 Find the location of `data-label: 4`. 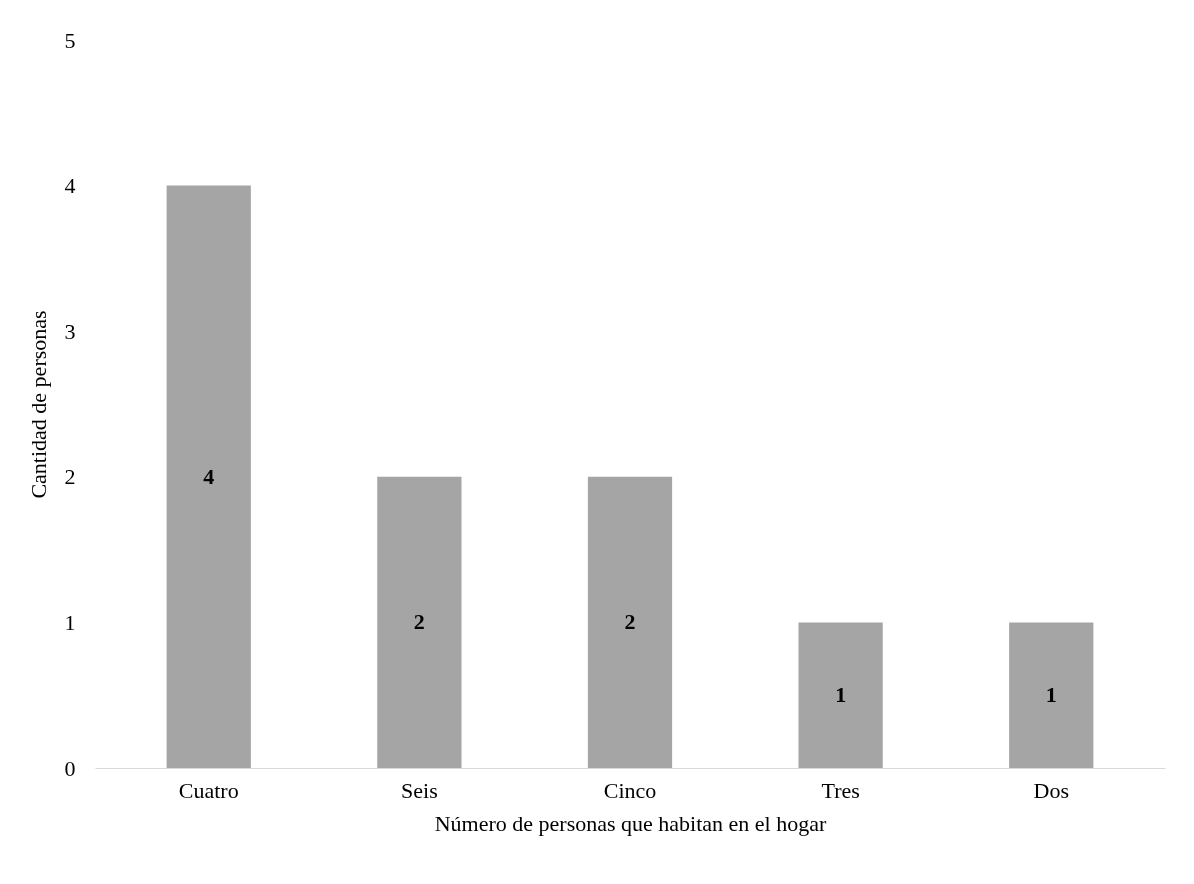

data-label: 4 is located at coordinates (209, 476).